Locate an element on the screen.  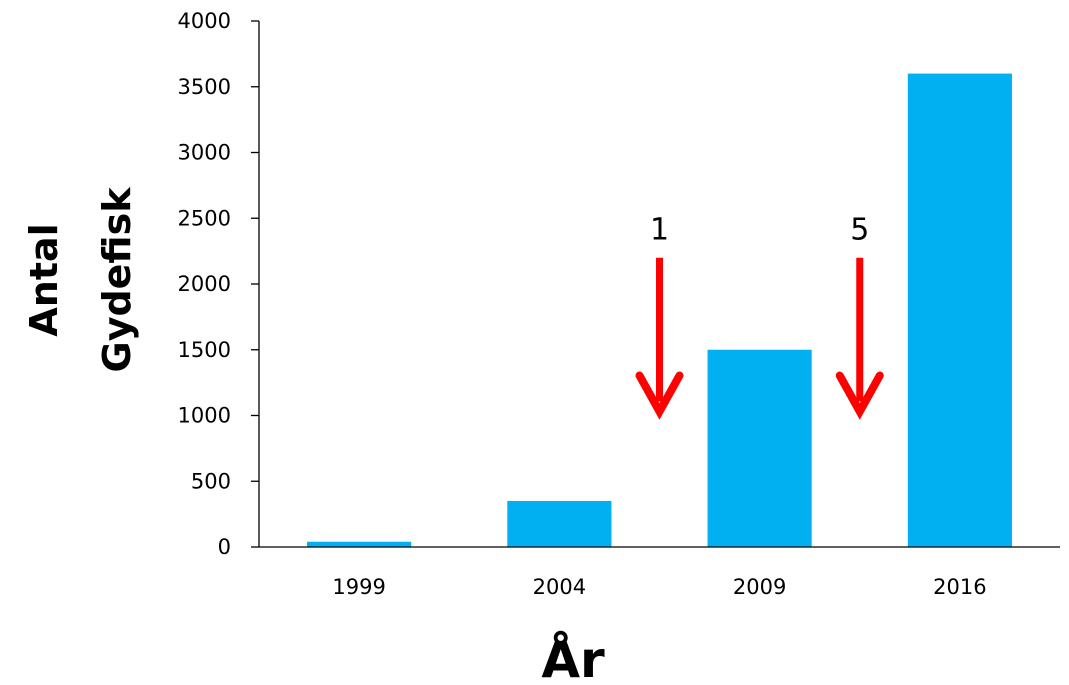
y-axis-ticks: 0 500 1000 1500 2000 2500 3000 3500 4000 is located at coordinates (218, 284).